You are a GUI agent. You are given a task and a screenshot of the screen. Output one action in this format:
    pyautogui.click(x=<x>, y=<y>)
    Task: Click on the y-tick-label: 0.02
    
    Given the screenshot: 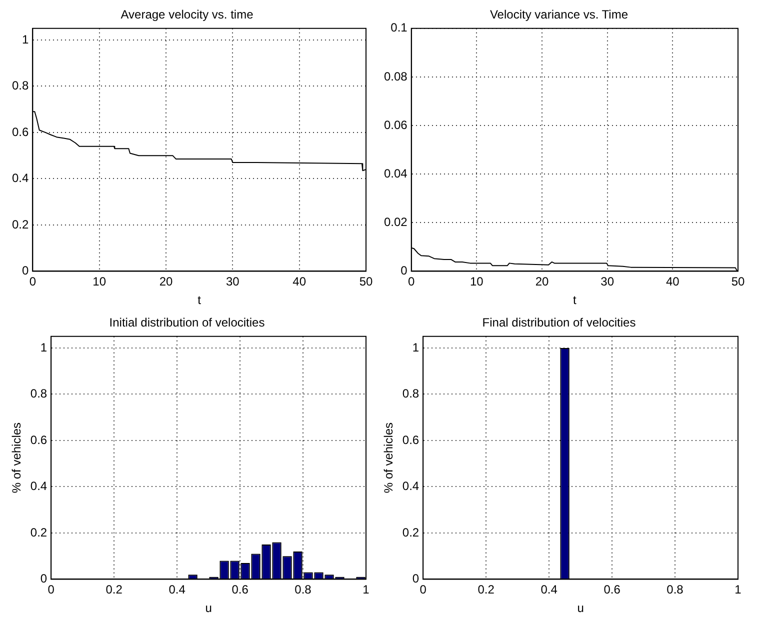 What is the action you would take?
    pyautogui.click(x=396, y=221)
    